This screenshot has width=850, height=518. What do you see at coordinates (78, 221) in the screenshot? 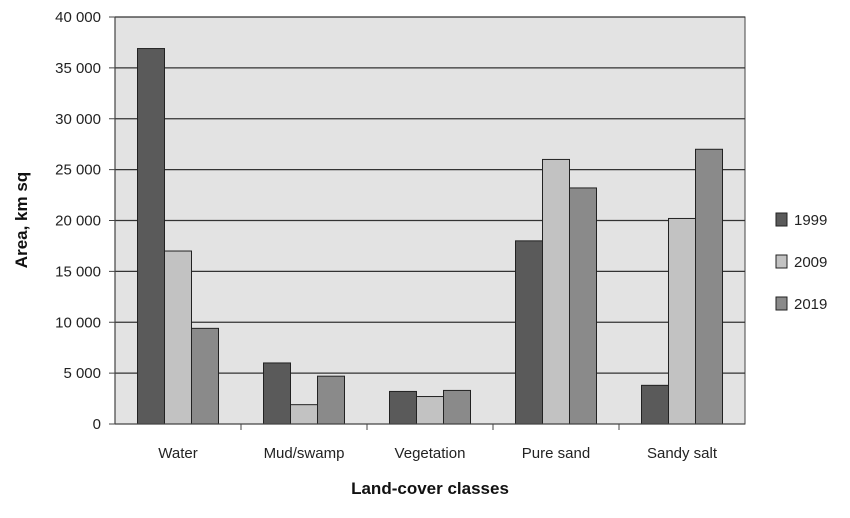
I see `y-tick-label: 20 000` at bounding box center [78, 221].